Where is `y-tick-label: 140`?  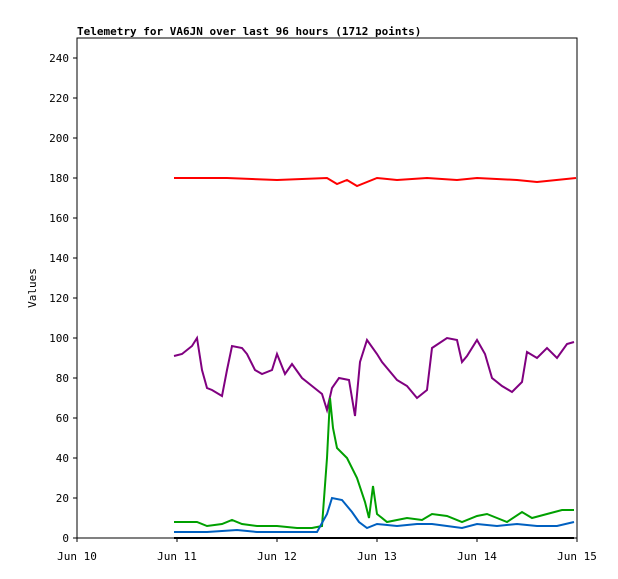
y-tick-label: 140 is located at coordinates (59, 258).